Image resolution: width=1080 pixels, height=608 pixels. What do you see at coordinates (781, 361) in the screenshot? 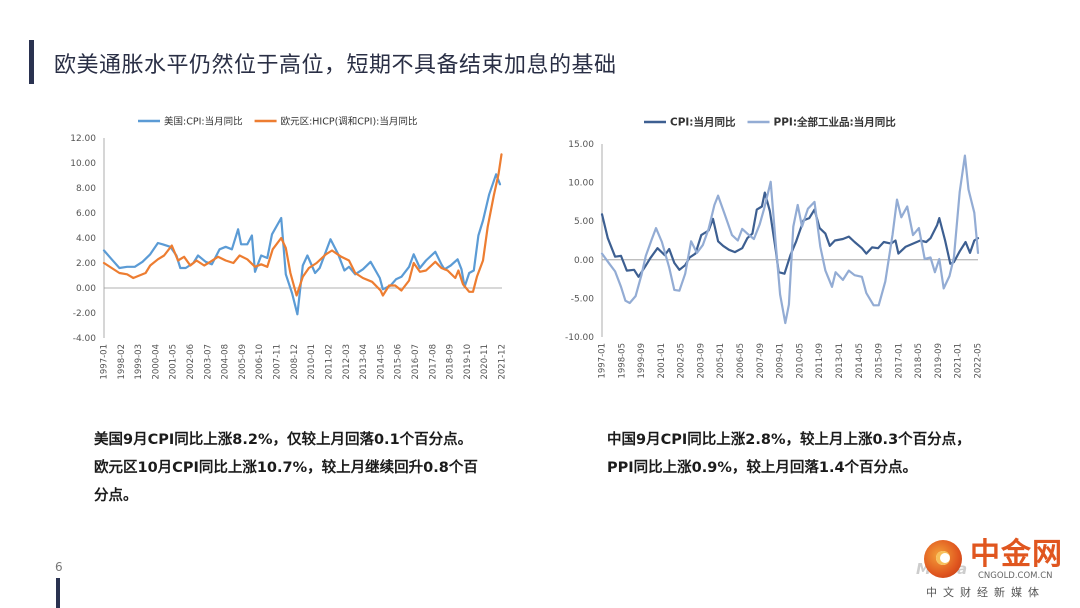
I see `x-tick-label: 2009-01` at bounding box center [781, 361].